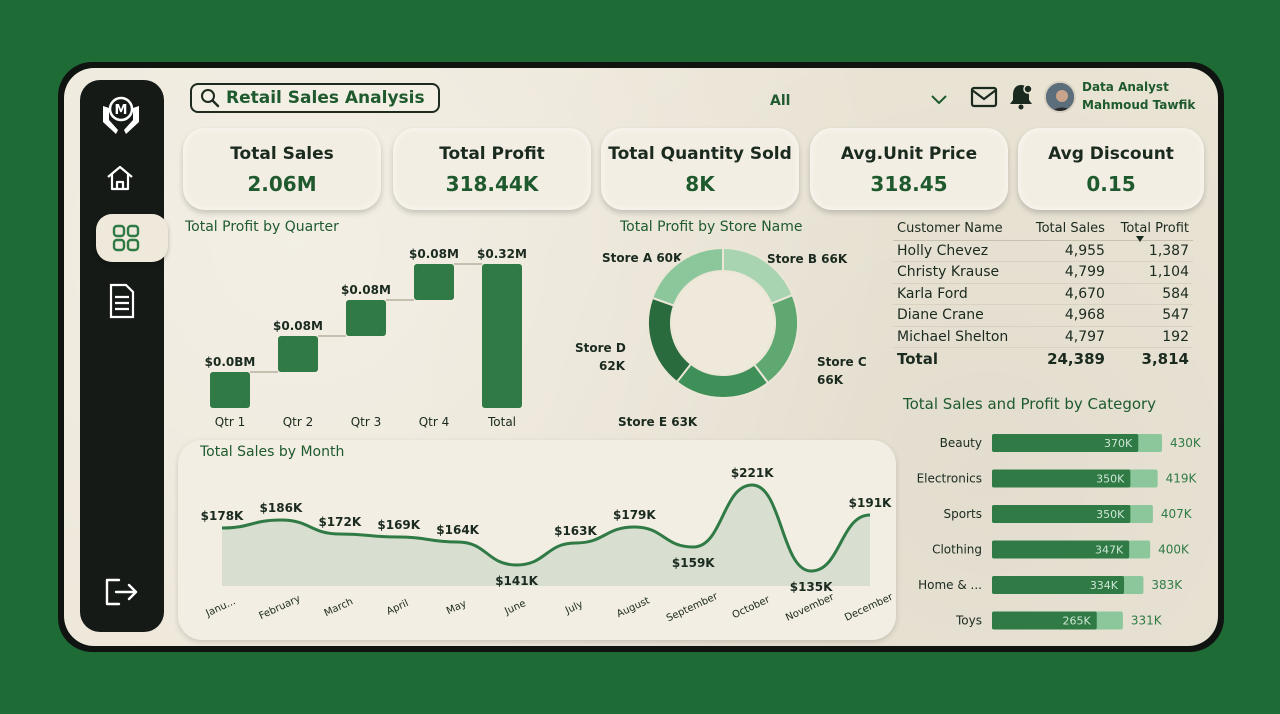  I want to click on donut-data-label: Store E 63K, so click(658, 422).